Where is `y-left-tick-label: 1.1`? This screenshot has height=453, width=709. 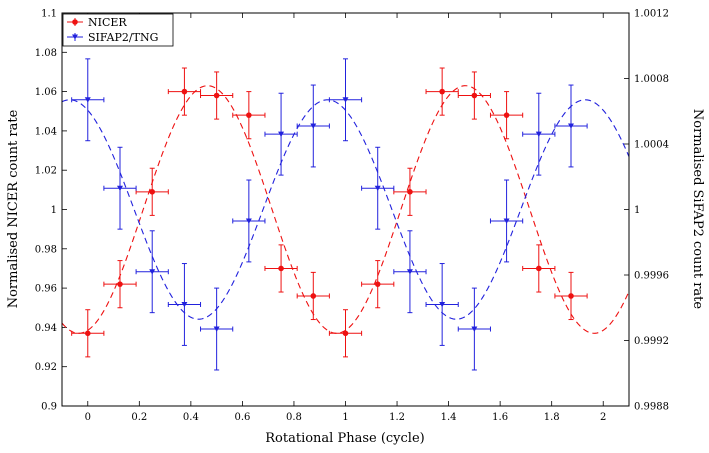 y-left-tick-label: 1.1 is located at coordinates (49, 14).